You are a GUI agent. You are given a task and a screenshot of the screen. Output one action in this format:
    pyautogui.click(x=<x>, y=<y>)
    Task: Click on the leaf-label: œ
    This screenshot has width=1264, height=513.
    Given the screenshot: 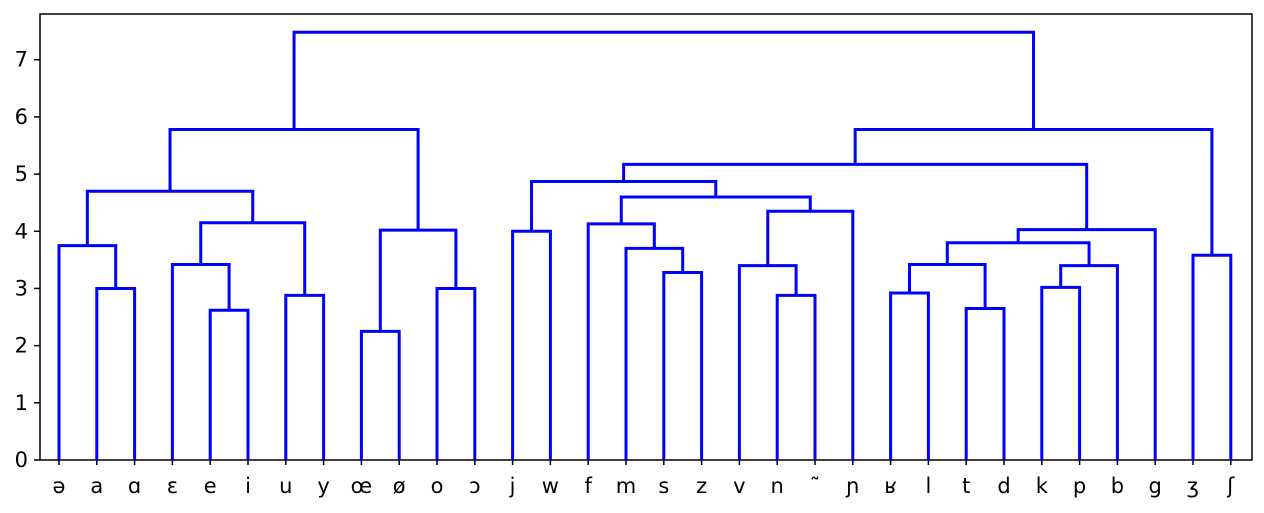 What is the action you would take?
    pyautogui.click(x=361, y=486)
    